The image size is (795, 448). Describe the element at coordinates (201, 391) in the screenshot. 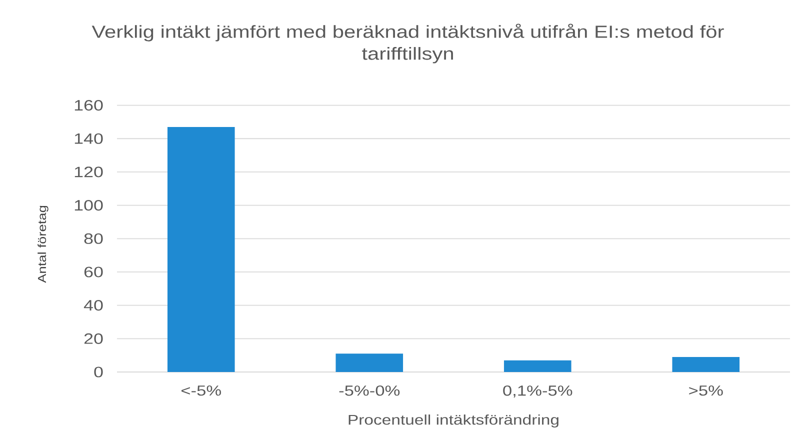

I see `x-tick-label: <-5%` at that location.